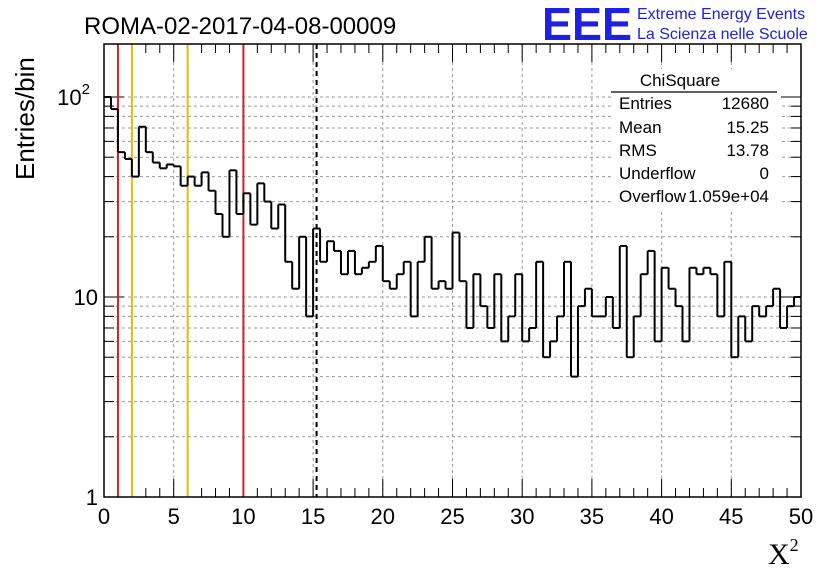  What do you see at coordinates (645, 103) in the screenshot?
I see `stats-label-entries: Entries` at bounding box center [645, 103].